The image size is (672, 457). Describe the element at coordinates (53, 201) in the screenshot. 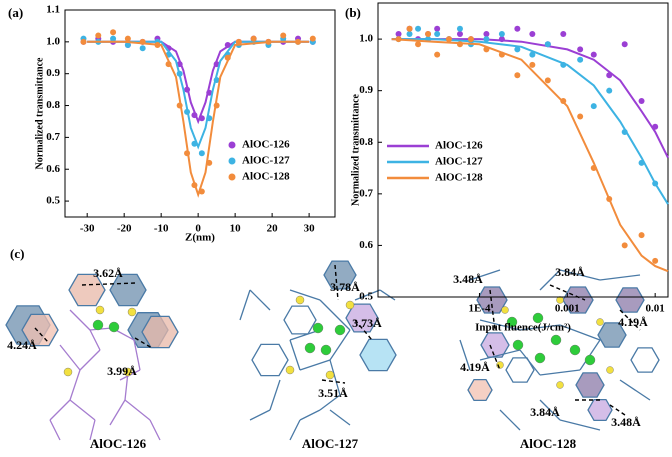

I see `y-tick-label: 0.5` at that location.